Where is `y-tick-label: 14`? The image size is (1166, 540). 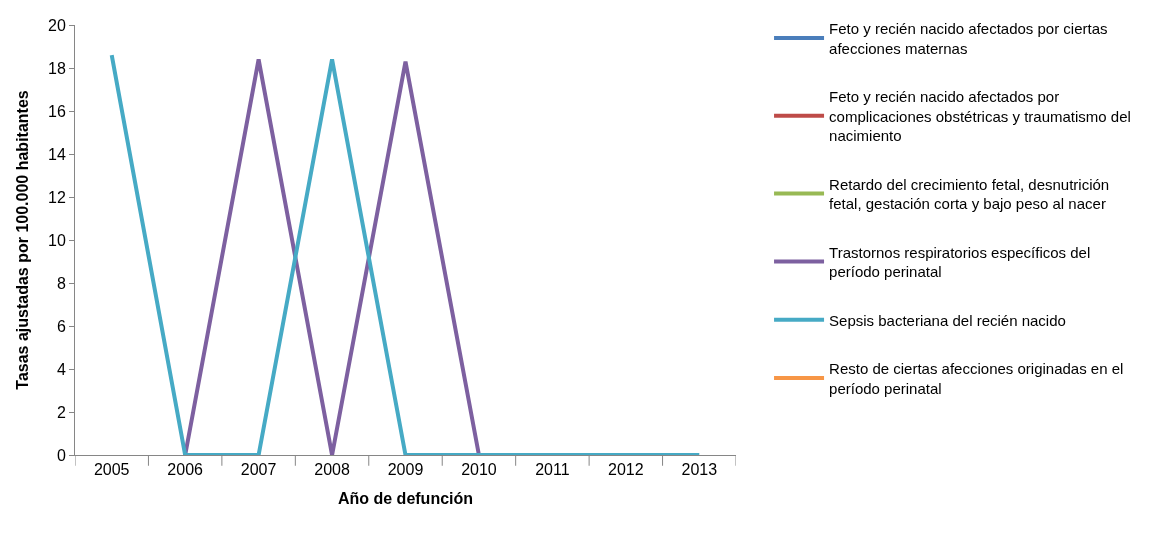 y-tick-label: 14 is located at coordinates (57, 154).